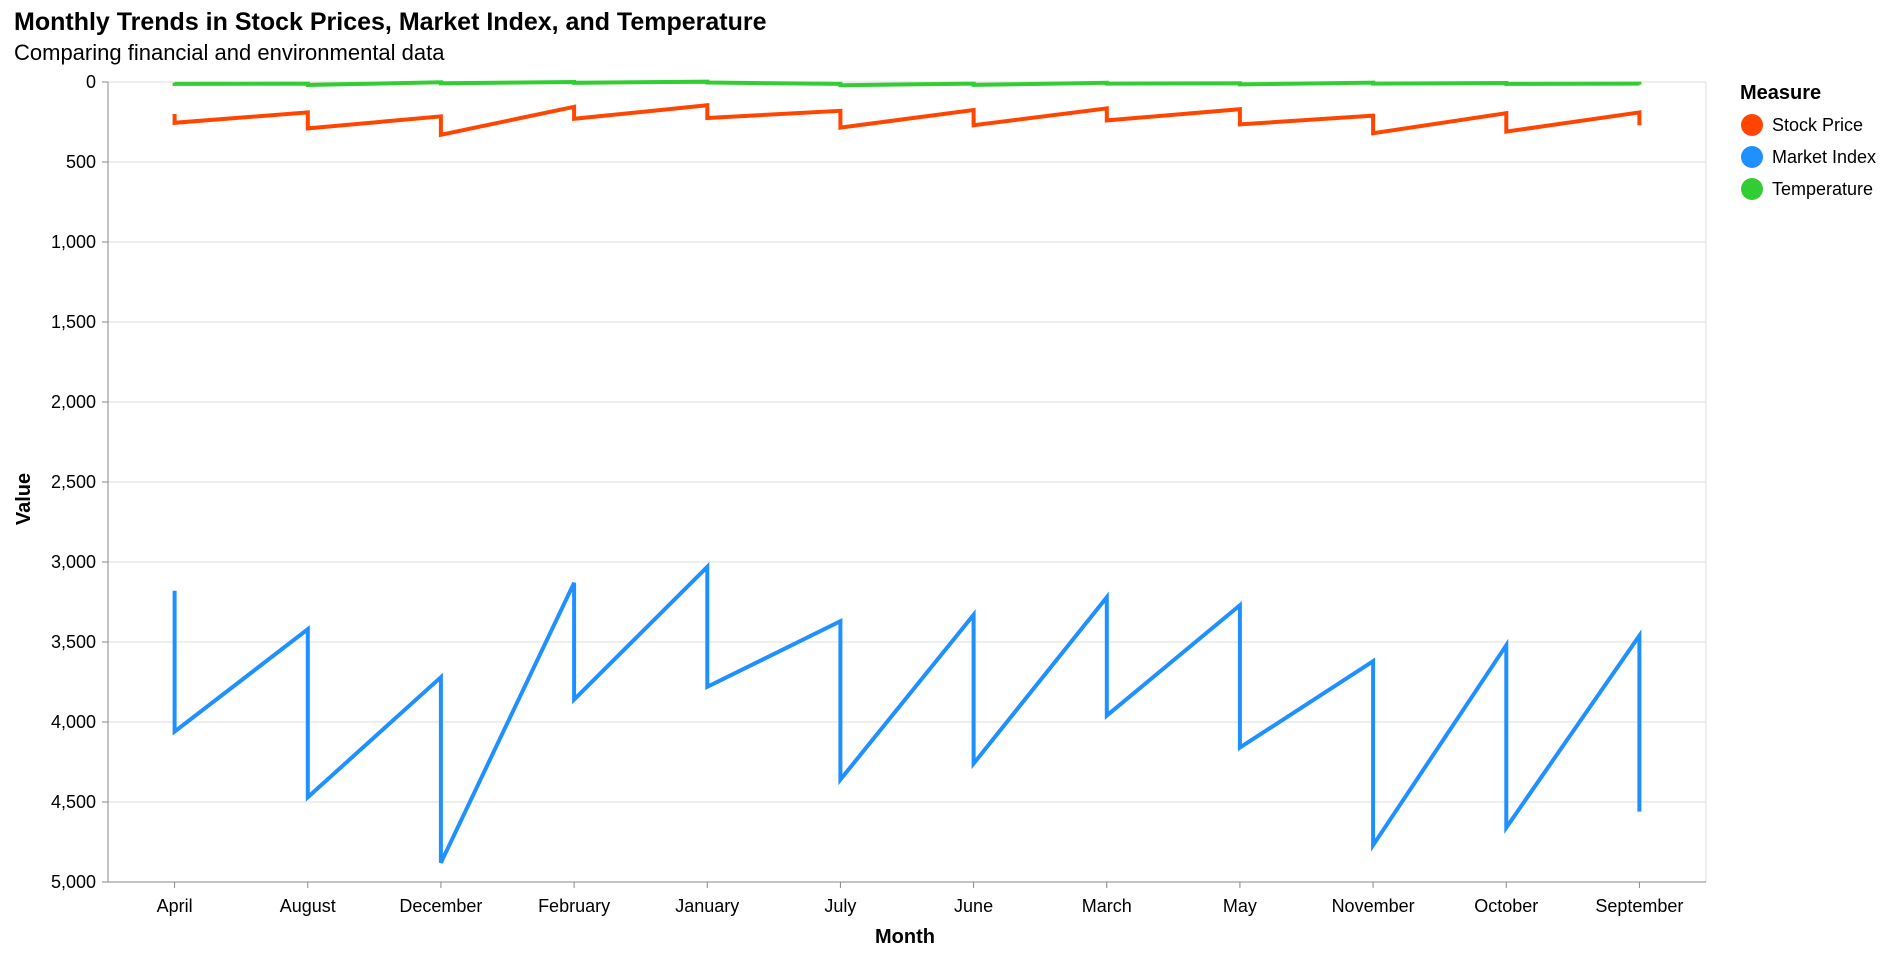  Describe the element at coordinates (1240, 906) in the screenshot. I see `x-tick-label: May` at that location.